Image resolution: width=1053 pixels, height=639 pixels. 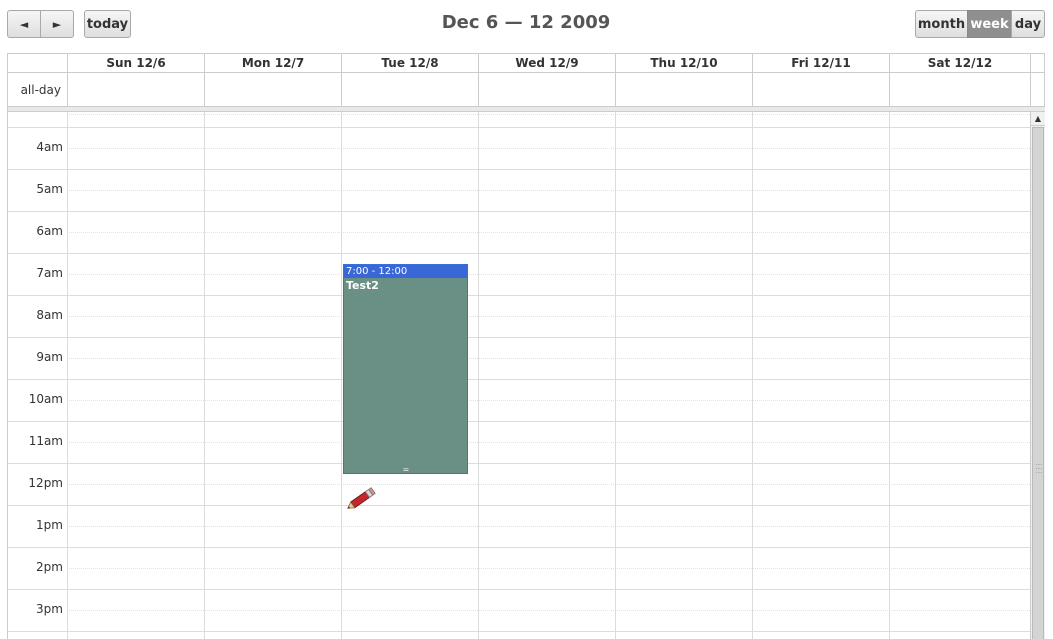 What do you see at coordinates (272, 90) in the screenshot?
I see `all-day-cell-mon` at bounding box center [272, 90].